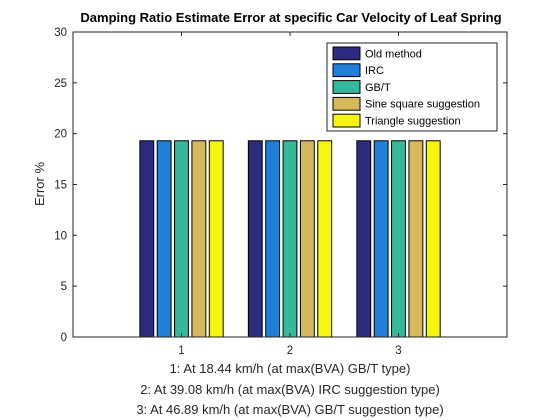 This screenshot has width=560, height=420. What do you see at coordinates (290, 351) in the screenshot?
I see `x-tick-label-2: 2` at bounding box center [290, 351].